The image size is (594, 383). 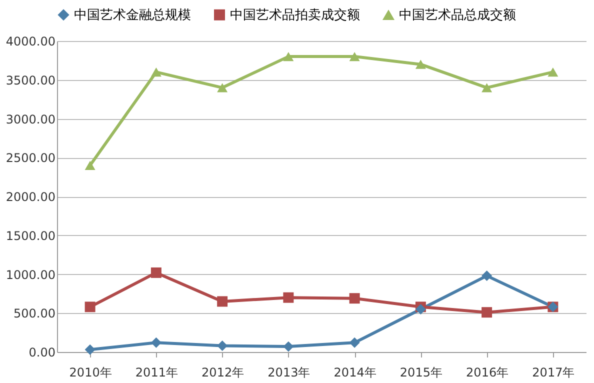 I want to click on y-tick-label: 1000.00, so click(x=31, y=275).